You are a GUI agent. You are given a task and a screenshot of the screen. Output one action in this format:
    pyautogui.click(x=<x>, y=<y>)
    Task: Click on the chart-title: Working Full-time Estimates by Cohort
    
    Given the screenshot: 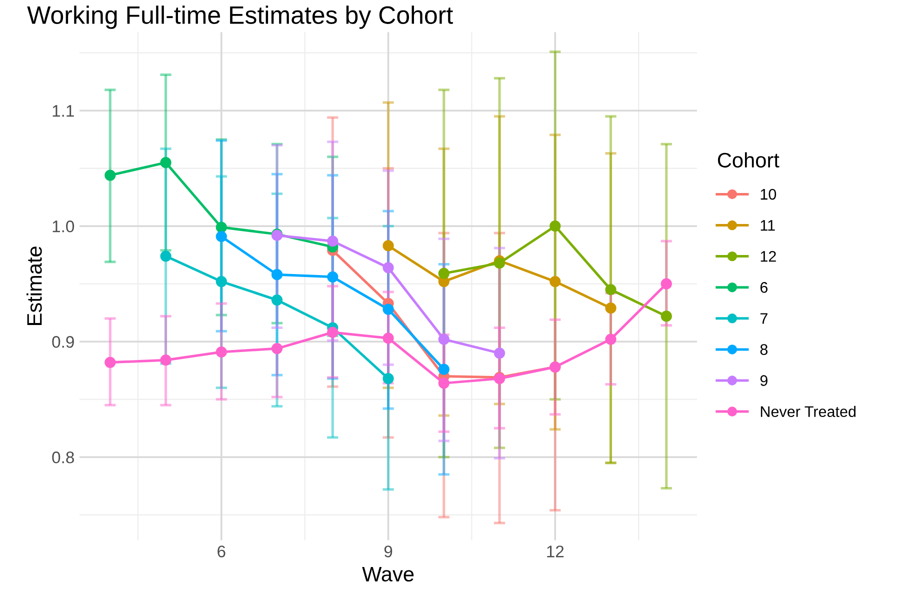 What is the action you would take?
    pyautogui.click(x=240, y=17)
    